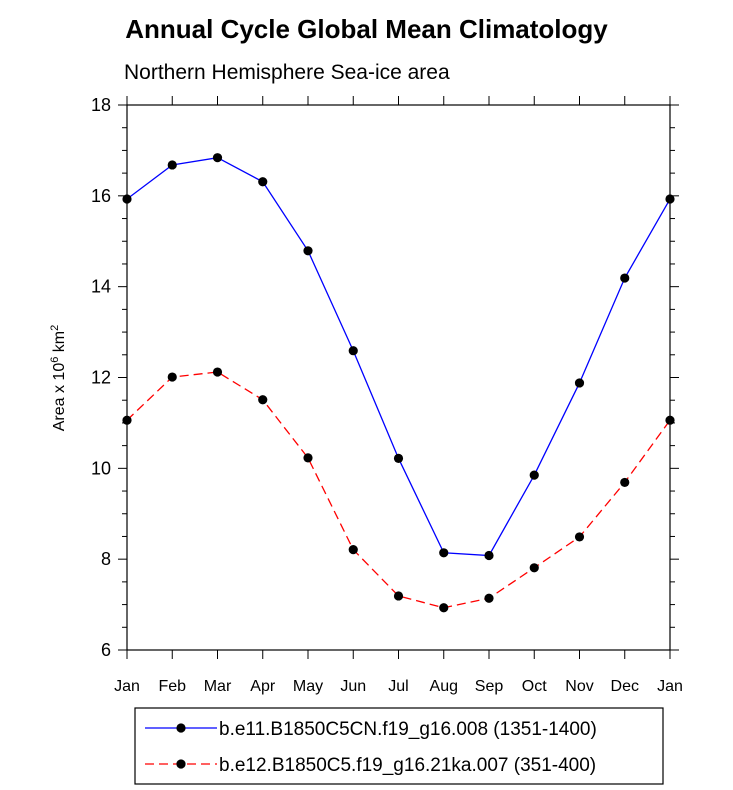 This screenshot has width=733, height=790. What do you see at coordinates (218, 686) in the screenshot?
I see `x-tick-label: Mar` at bounding box center [218, 686].